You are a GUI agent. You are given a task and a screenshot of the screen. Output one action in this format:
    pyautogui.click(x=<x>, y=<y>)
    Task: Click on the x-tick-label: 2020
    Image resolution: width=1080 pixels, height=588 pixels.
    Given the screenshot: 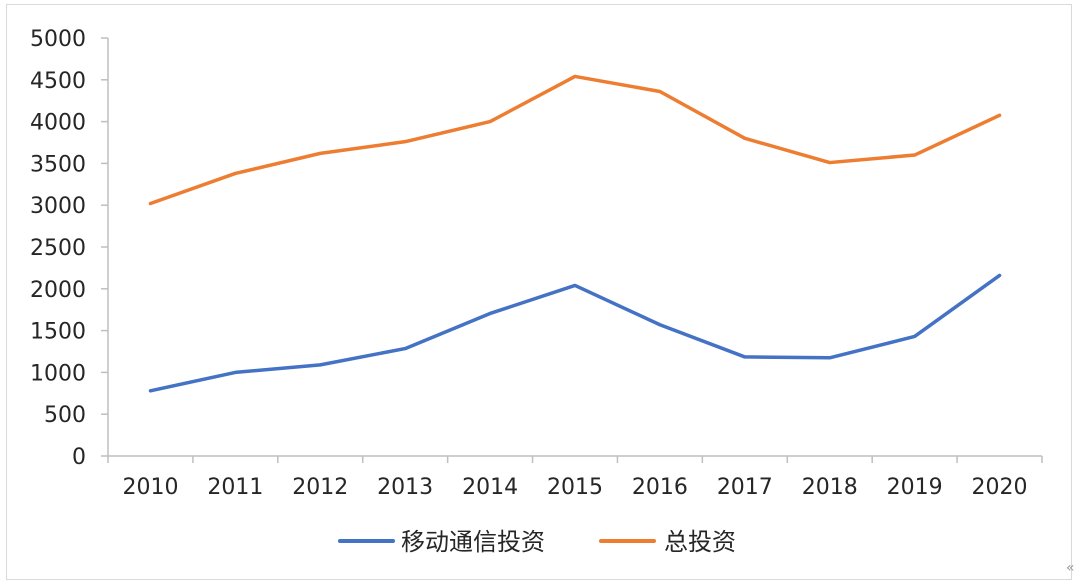 What is the action you would take?
    pyautogui.click(x=1000, y=487)
    